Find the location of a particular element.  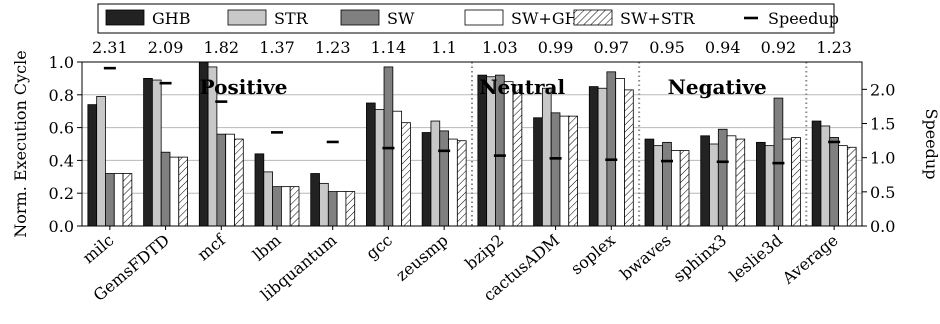

bar-ghb-leslie3d is located at coordinates (761, 184).